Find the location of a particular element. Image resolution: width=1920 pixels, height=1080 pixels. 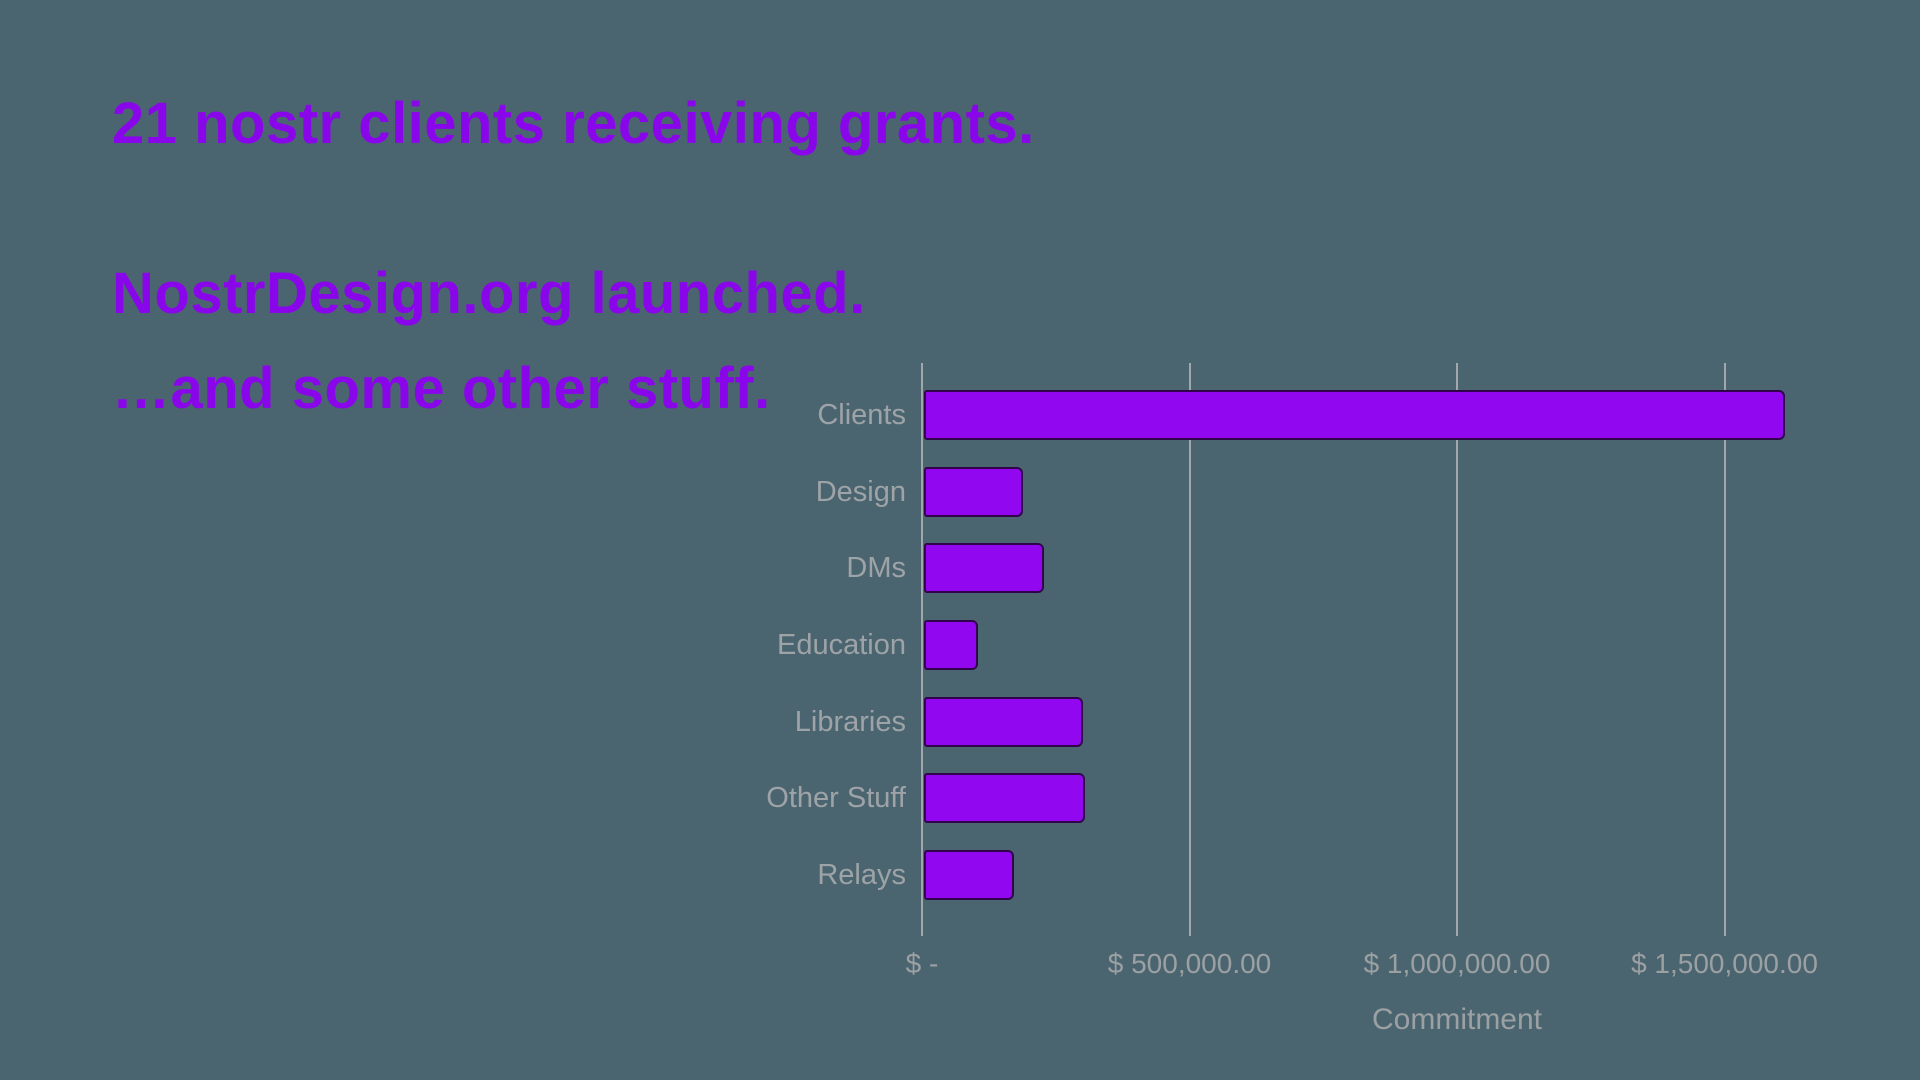

x-tick-label: $ - is located at coordinates (922, 963).